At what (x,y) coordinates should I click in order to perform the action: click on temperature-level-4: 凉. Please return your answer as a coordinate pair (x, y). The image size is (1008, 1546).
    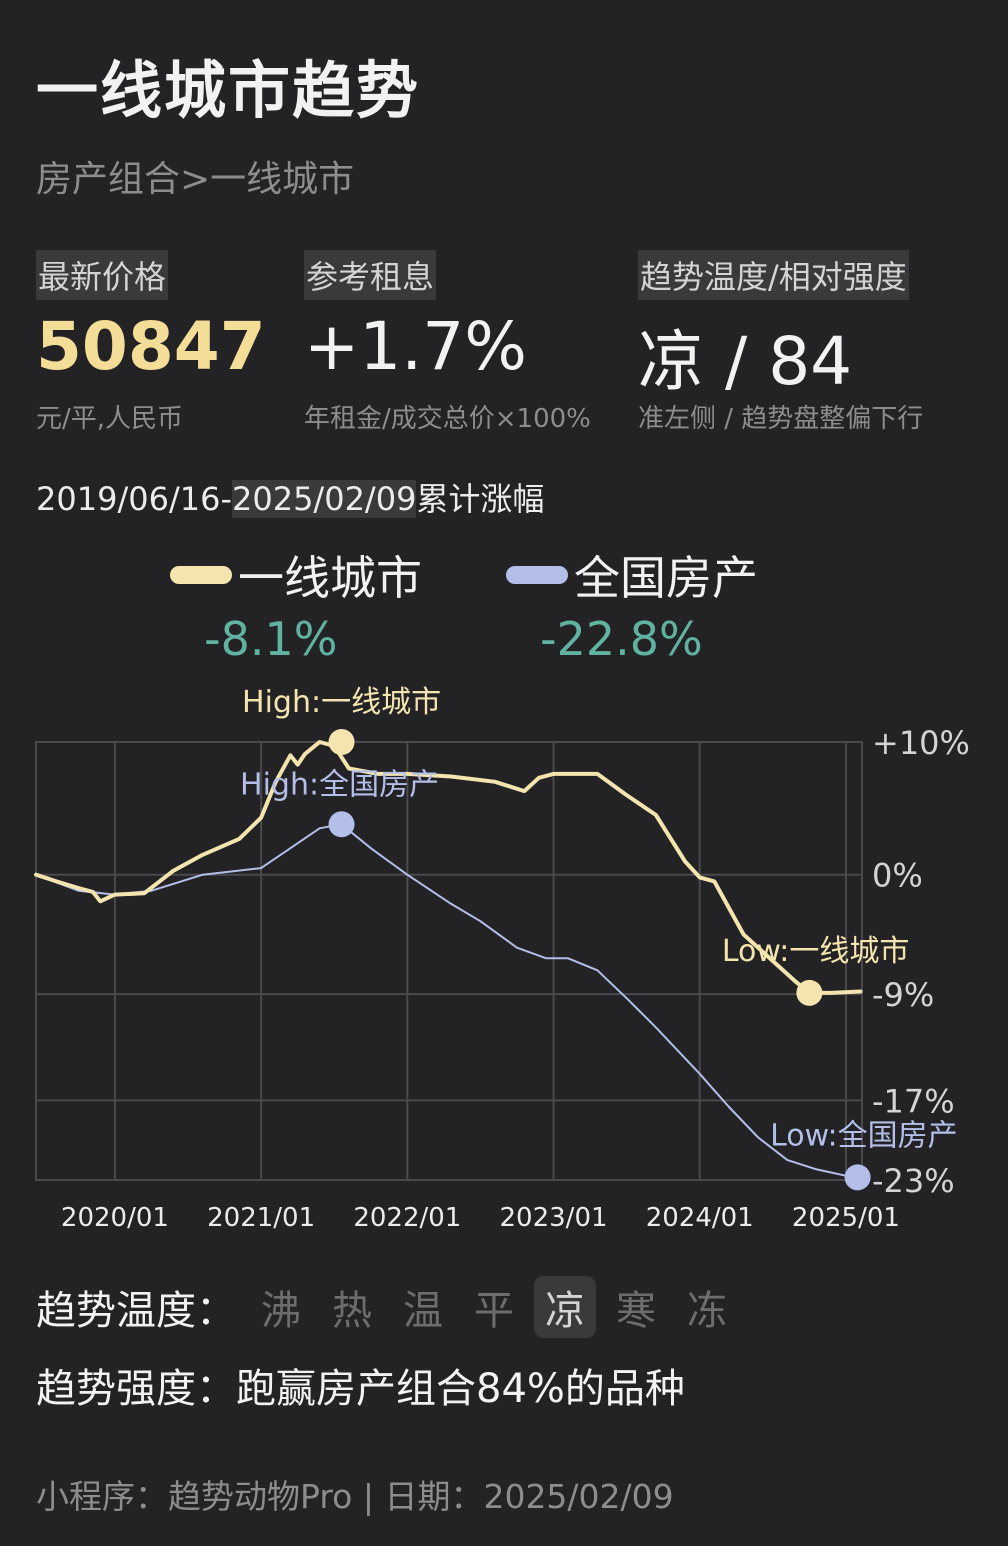
    Looking at the image, I should click on (565, 1307).